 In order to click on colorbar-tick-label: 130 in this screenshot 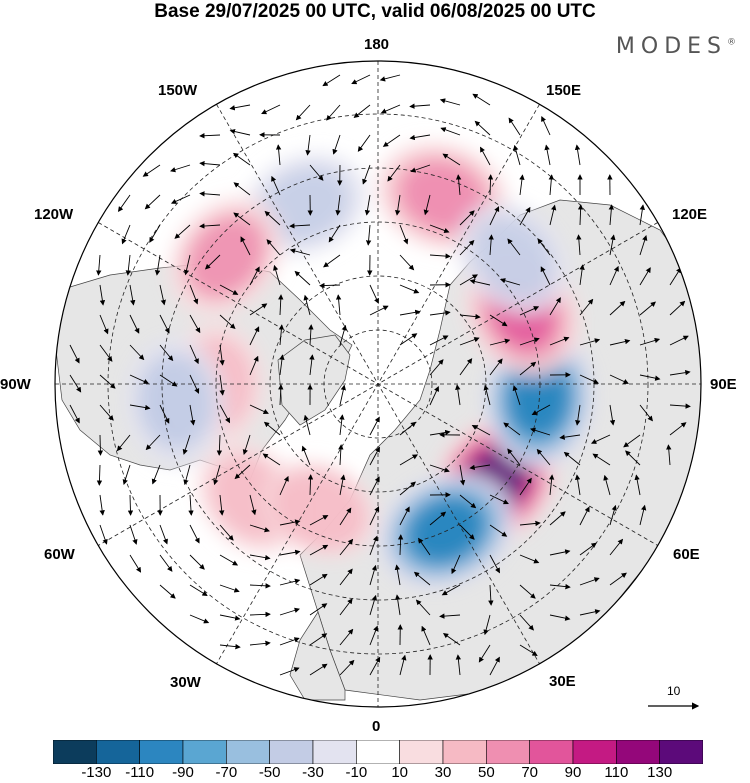, I will do `click(660, 772)`.